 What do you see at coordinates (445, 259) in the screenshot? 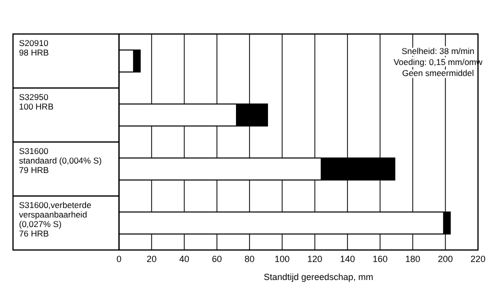
I see `x-tick-label: 200` at bounding box center [445, 259].